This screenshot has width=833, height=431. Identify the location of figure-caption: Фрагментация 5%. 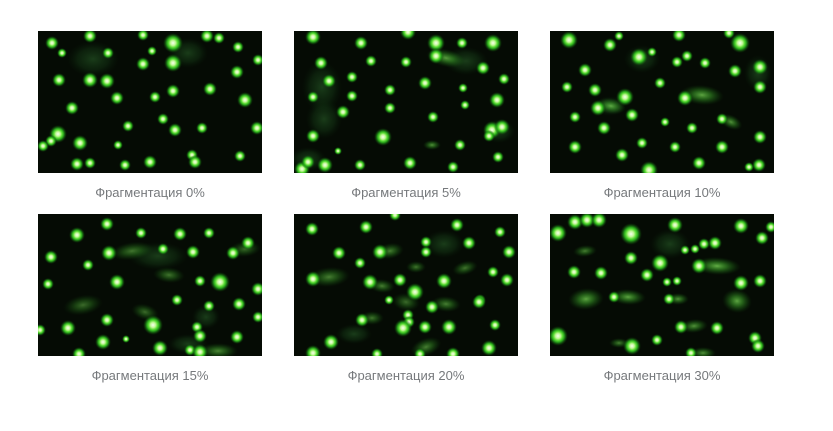
(406, 192).